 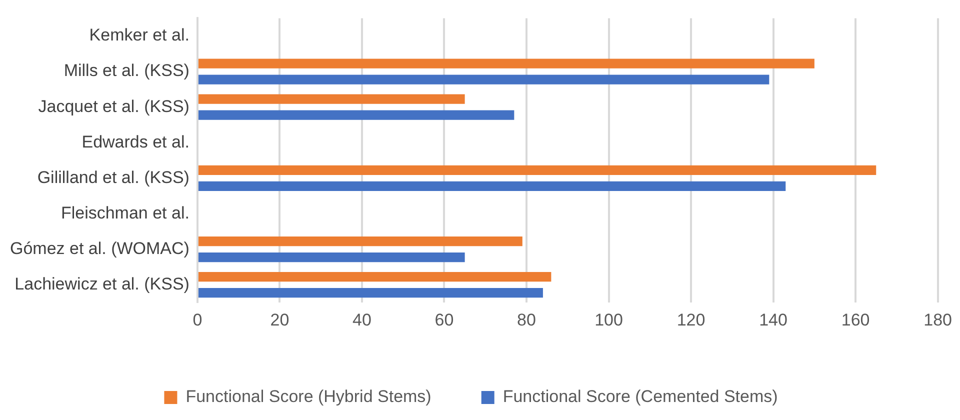 What do you see at coordinates (855, 320) in the screenshot?
I see `x-tick-label: 160` at bounding box center [855, 320].